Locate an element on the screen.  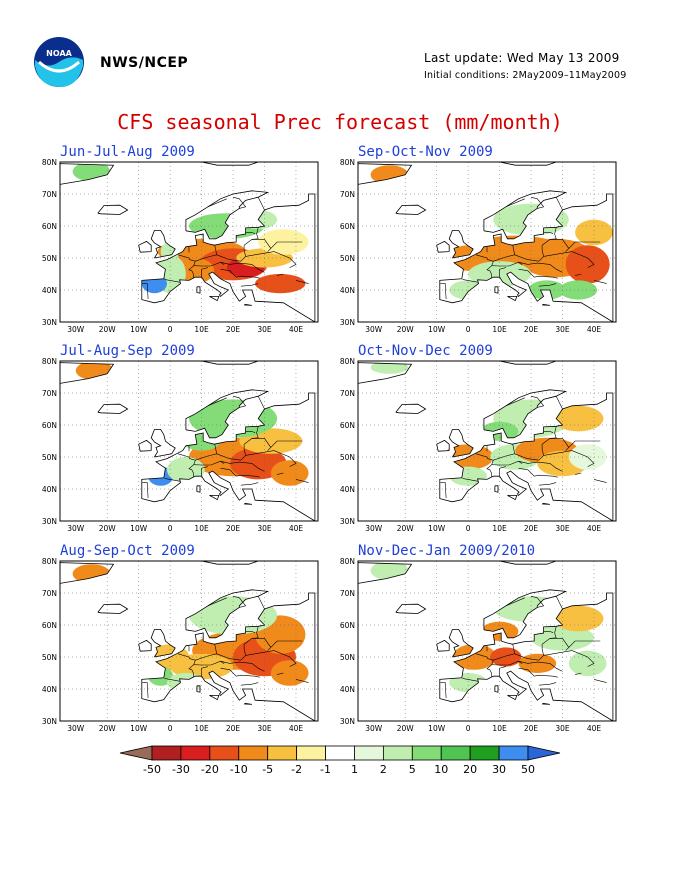
colorbar-label: 2 is located at coordinates (383, 769).